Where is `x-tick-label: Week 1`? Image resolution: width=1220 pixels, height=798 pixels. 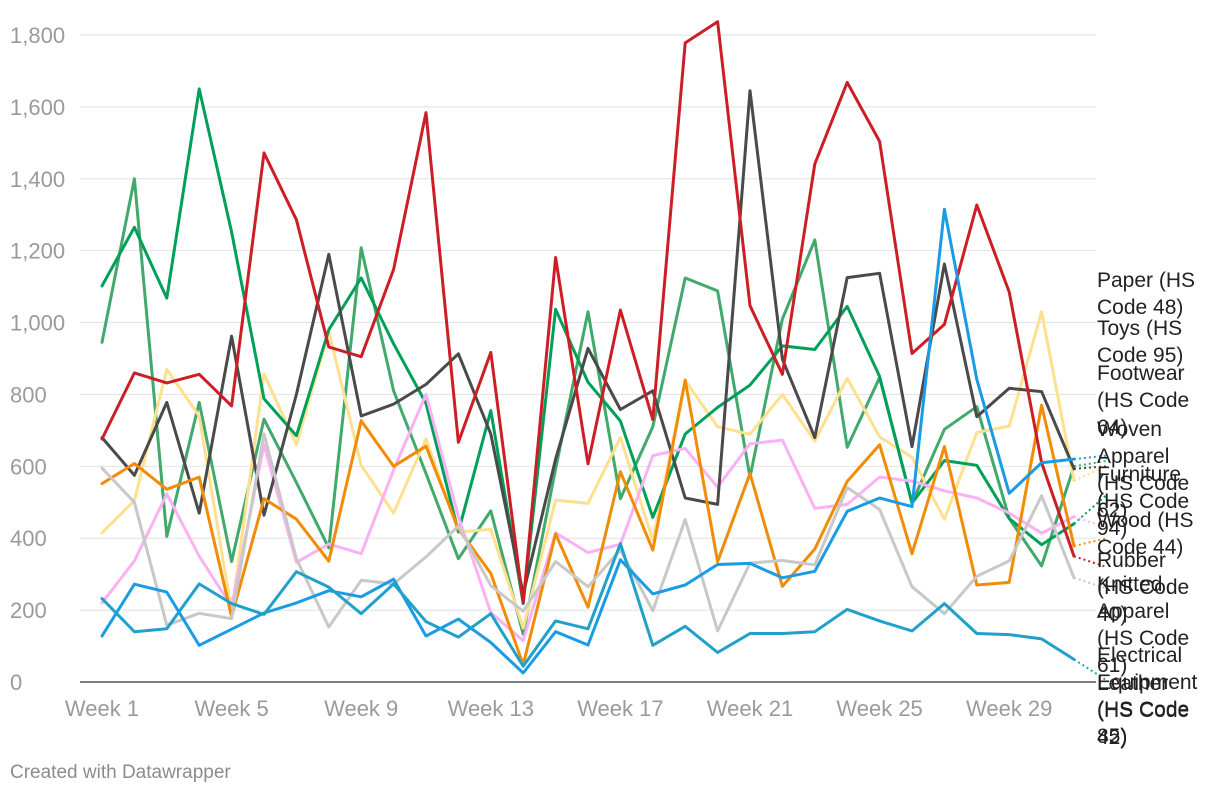 x-tick-label: Week 1 is located at coordinates (102, 708).